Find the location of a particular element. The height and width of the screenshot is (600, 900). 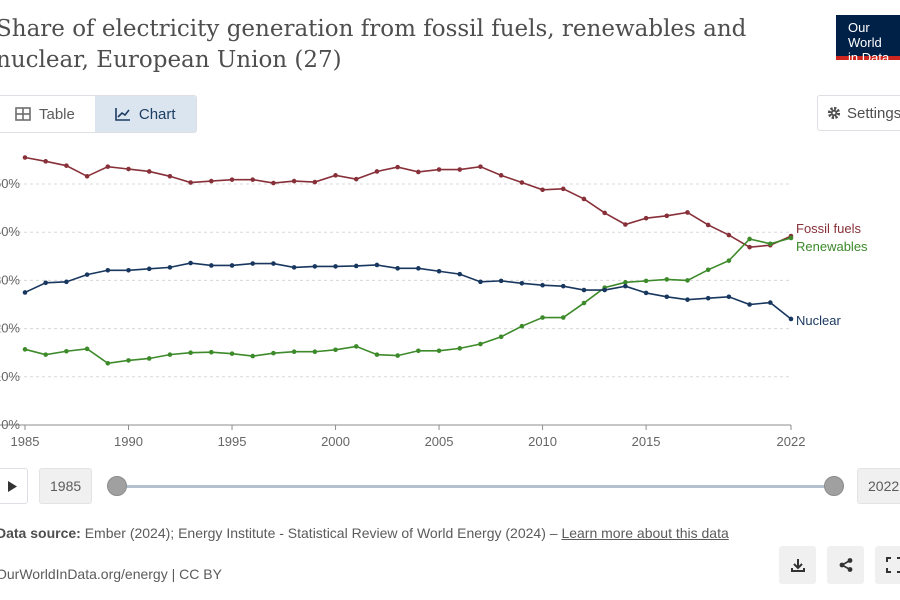

tab-table: Table is located at coordinates (47, 114).